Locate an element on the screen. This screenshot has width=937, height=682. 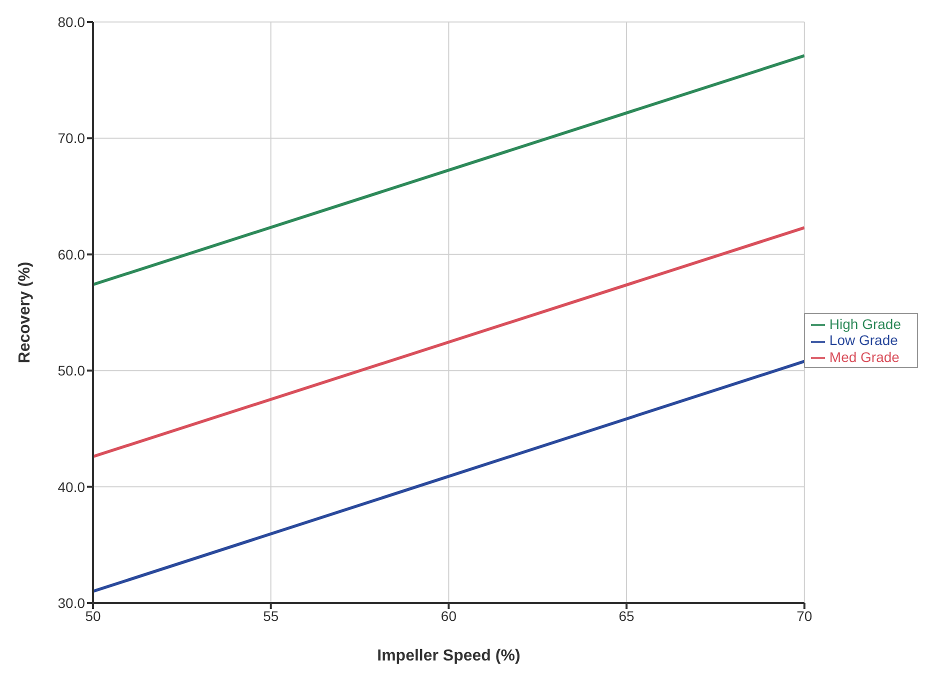
legend-label: Low Grade is located at coordinates (863, 340).